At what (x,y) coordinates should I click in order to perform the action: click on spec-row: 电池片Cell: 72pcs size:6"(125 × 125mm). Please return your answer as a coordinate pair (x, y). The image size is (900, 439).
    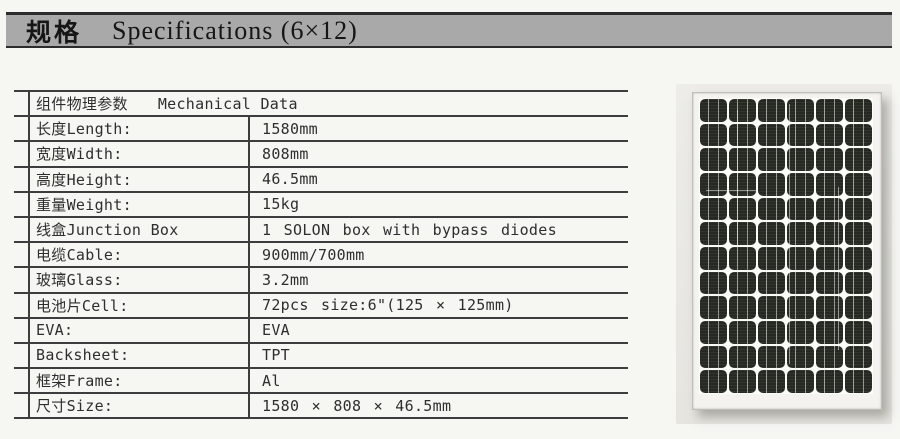
    Looking at the image, I should click on (321, 306).